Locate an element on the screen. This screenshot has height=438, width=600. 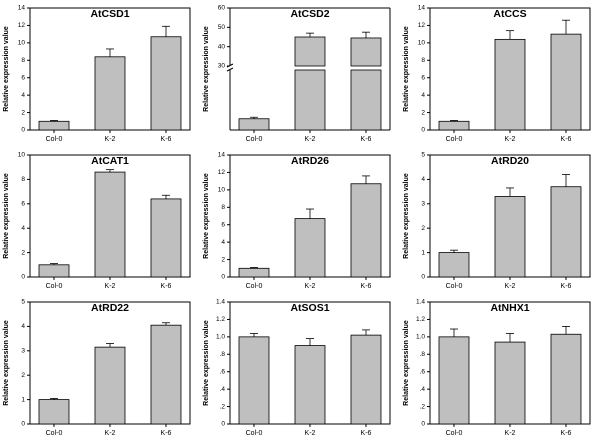
chart-title: AtCSD2 is located at coordinates (309, 14).